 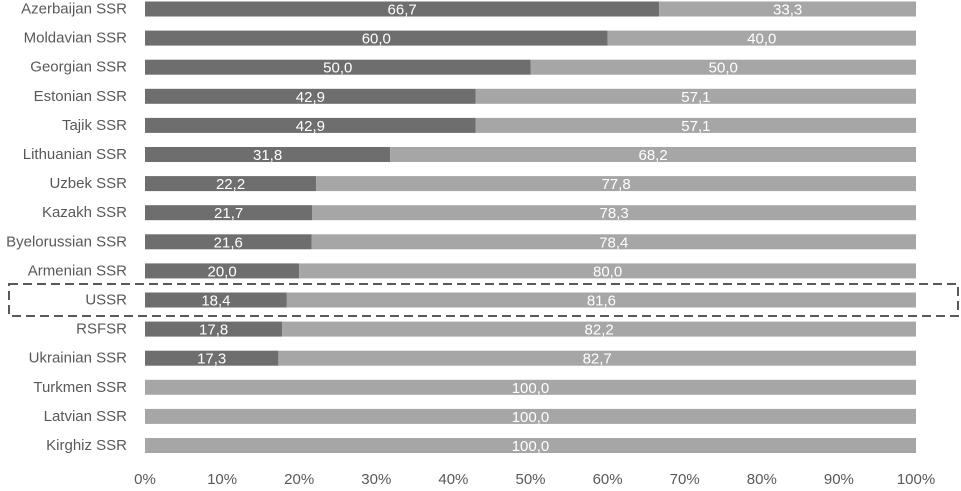 I want to click on data-label-azerbaijan-ssr-1: 66,7, so click(x=402, y=10).